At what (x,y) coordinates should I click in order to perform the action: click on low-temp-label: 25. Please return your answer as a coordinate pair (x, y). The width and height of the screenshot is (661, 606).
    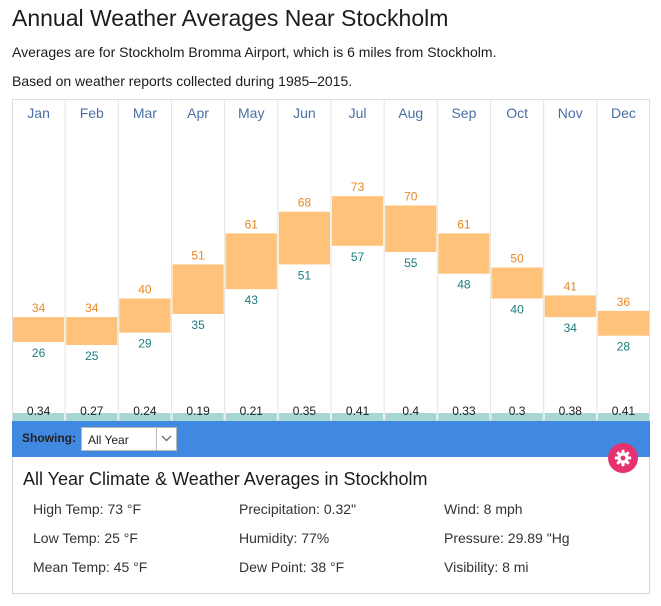
    Looking at the image, I should click on (92, 356).